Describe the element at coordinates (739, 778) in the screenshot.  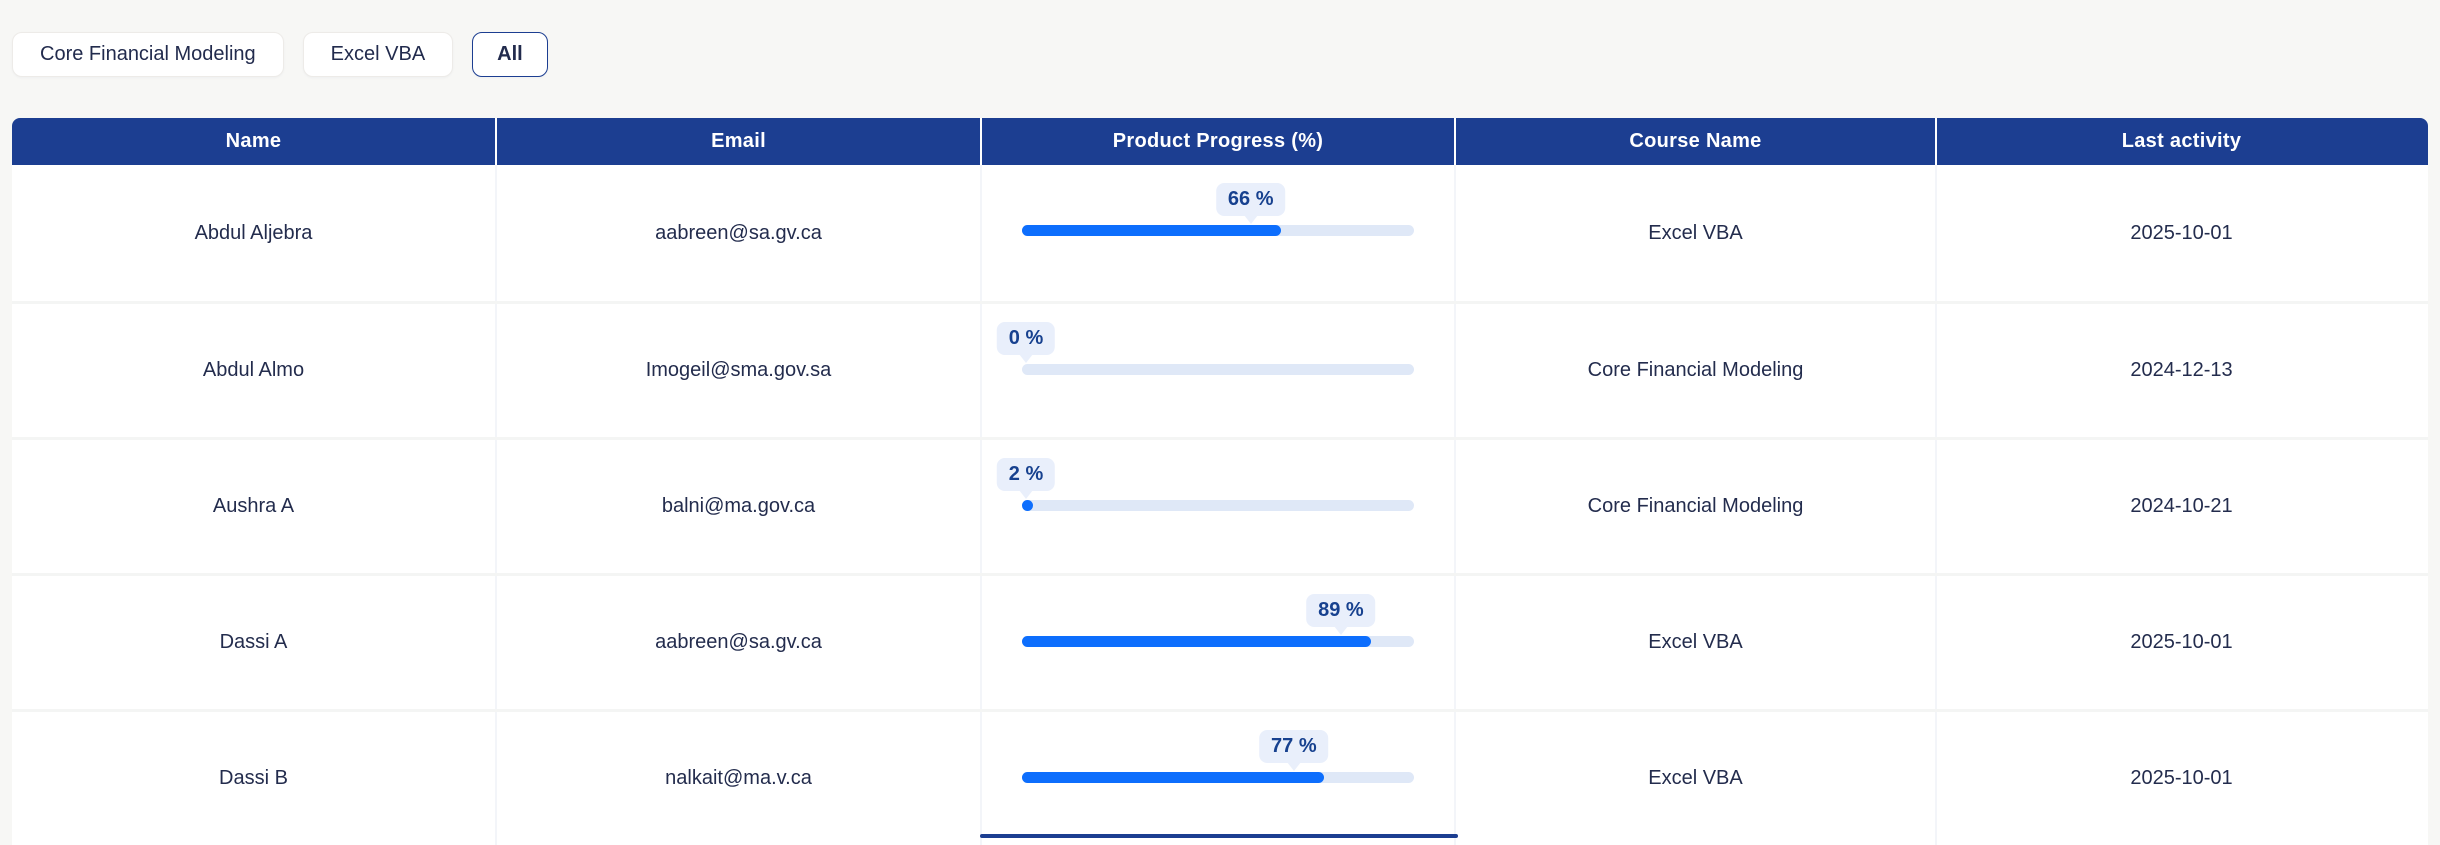
I see `cell-email: nalkait@ma.v.ca` at that location.